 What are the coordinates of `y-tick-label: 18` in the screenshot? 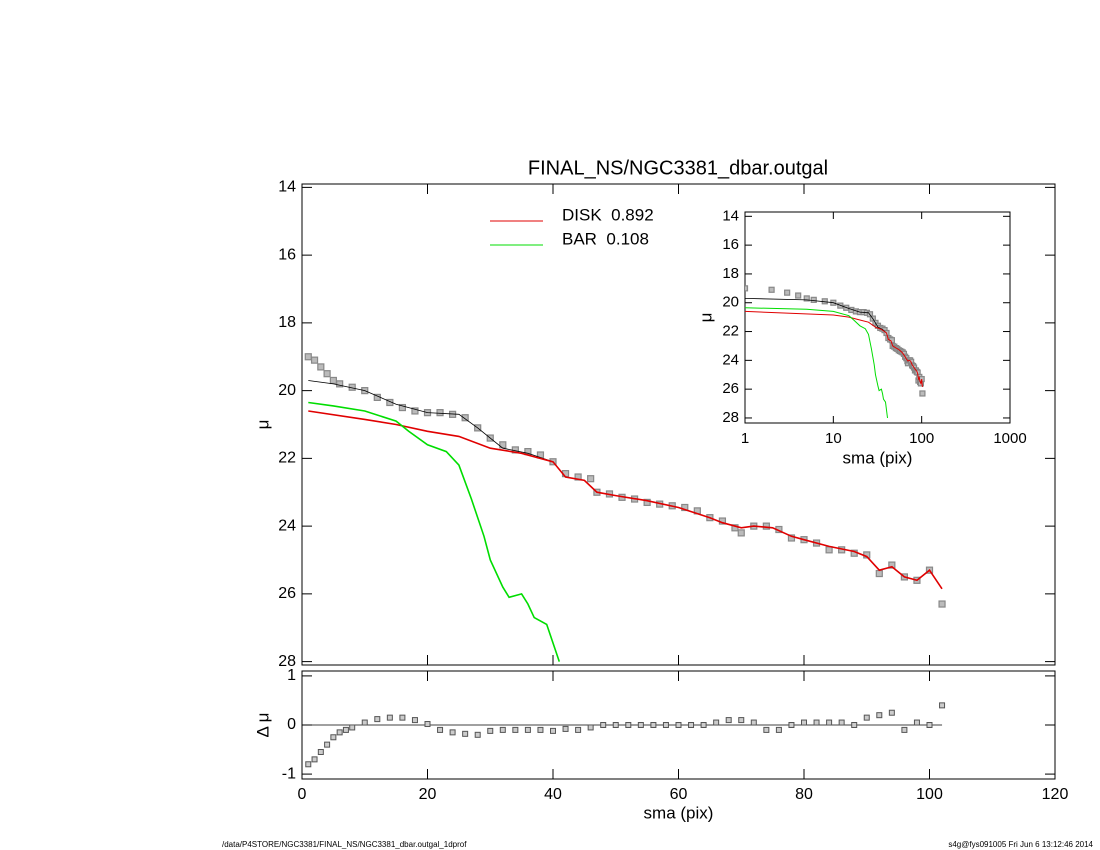 It's located at (730, 273).